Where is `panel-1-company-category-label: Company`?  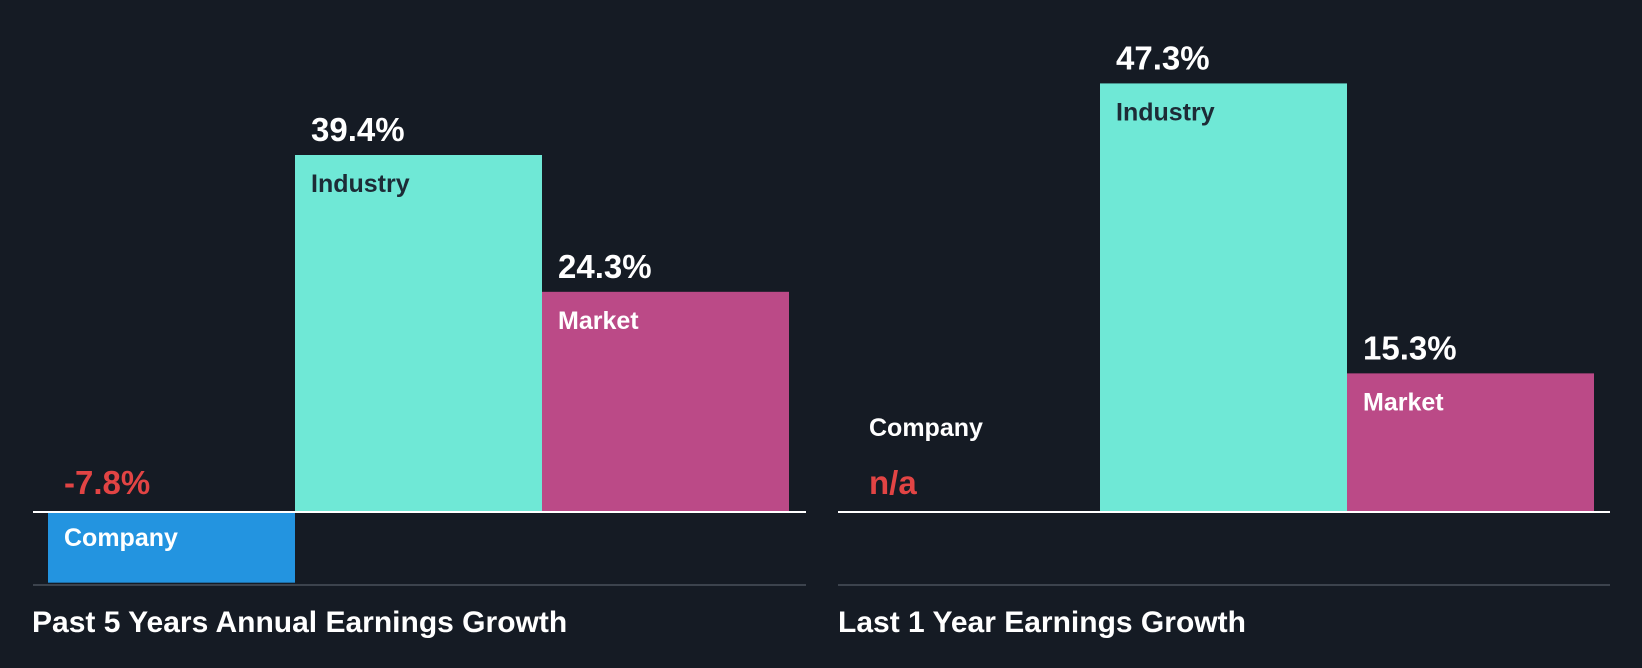 panel-1-company-category-label: Company is located at coordinates (926, 428).